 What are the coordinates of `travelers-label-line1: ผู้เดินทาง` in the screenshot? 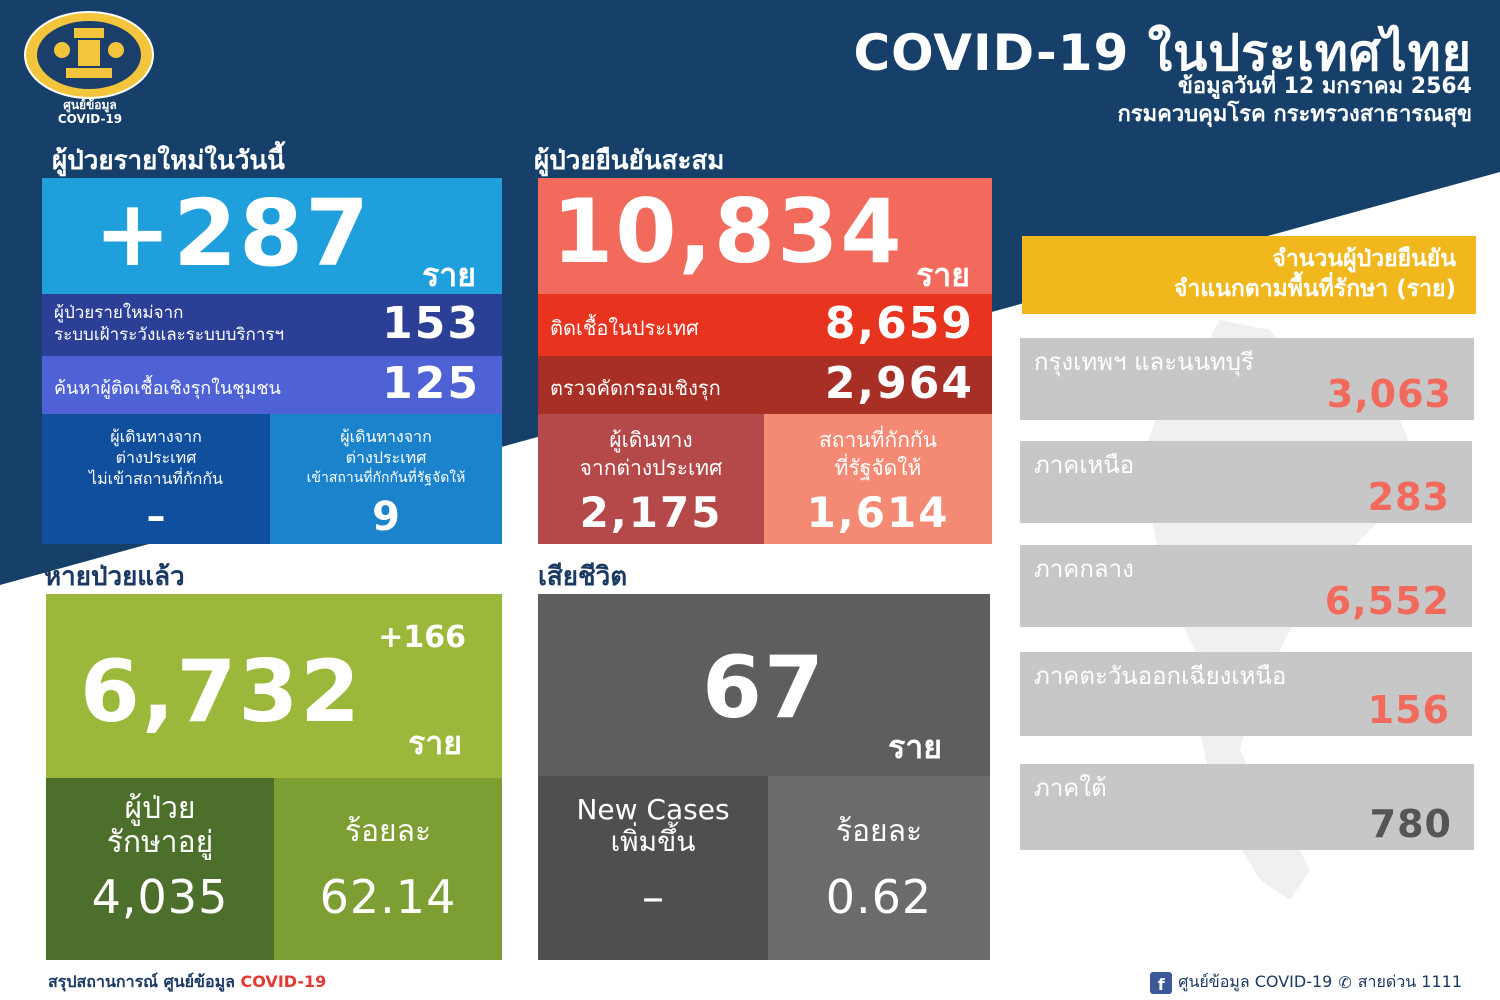 It's located at (651, 440).